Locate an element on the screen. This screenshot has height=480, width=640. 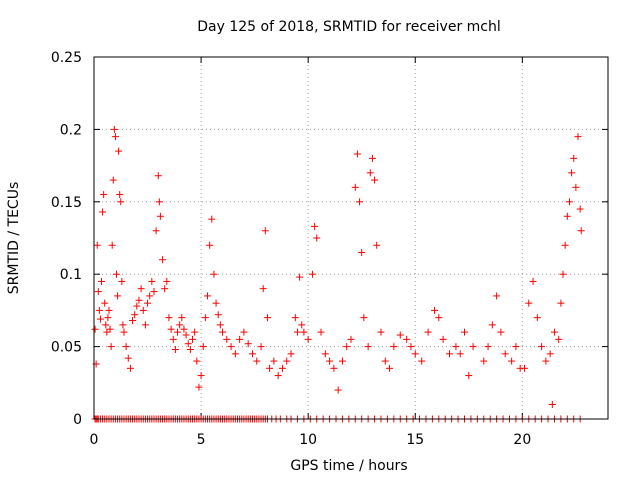
x-axis-label: GPS time / hours is located at coordinates (348, 466).